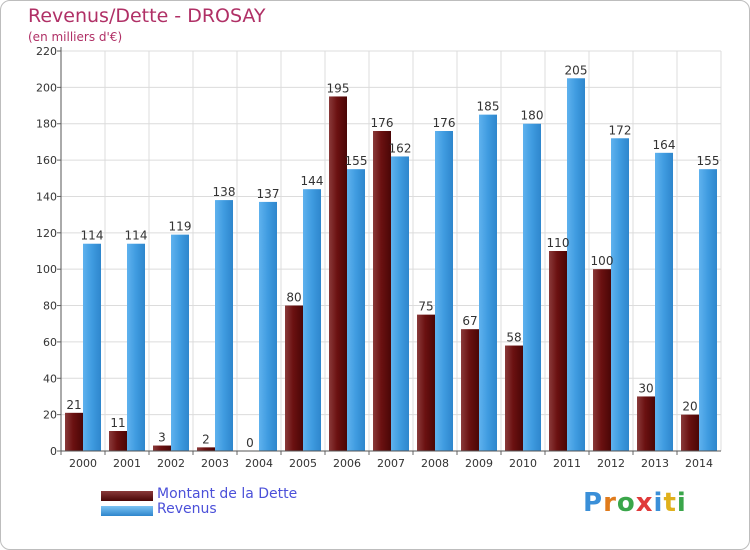 The image size is (750, 550). What do you see at coordinates (147, 16) in the screenshot?
I see `chart-title: Revenus/Dette - DROSAY` at bounding box center [147, 16].